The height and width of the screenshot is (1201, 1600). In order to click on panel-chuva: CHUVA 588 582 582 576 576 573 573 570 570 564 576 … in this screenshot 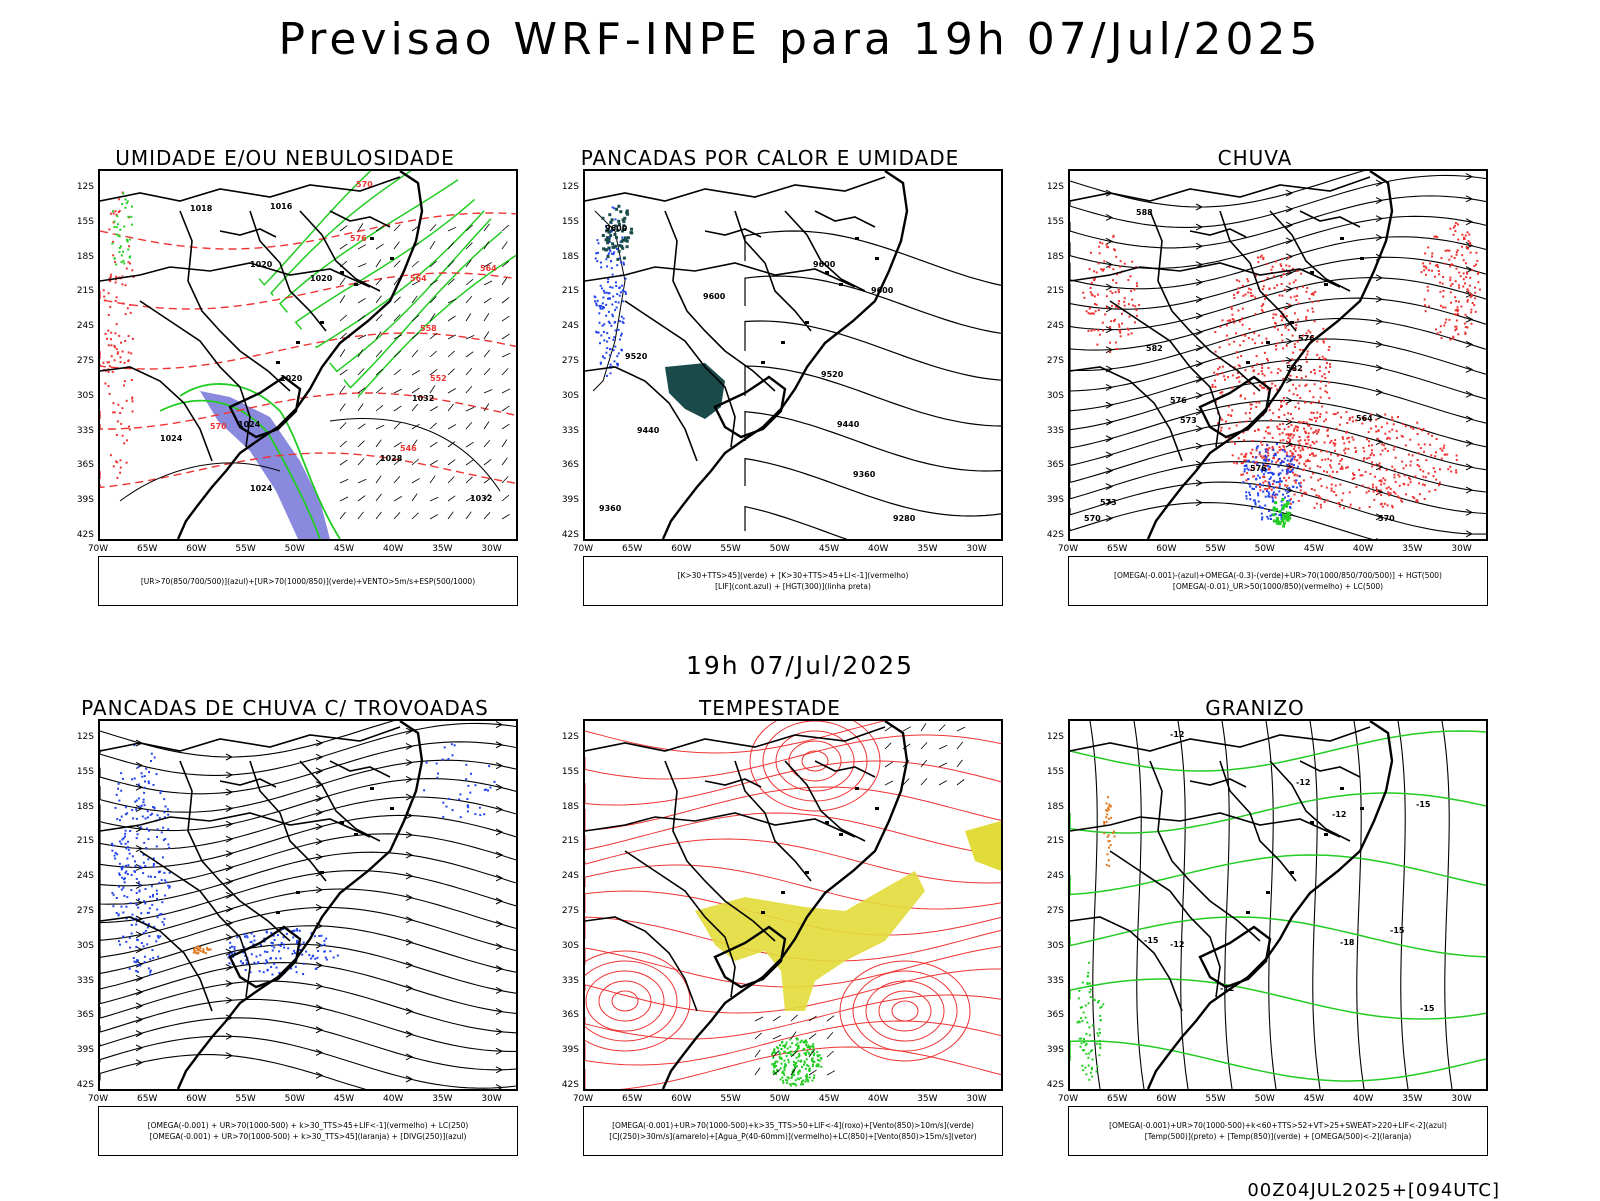, I will do `click(1255, 396)`.